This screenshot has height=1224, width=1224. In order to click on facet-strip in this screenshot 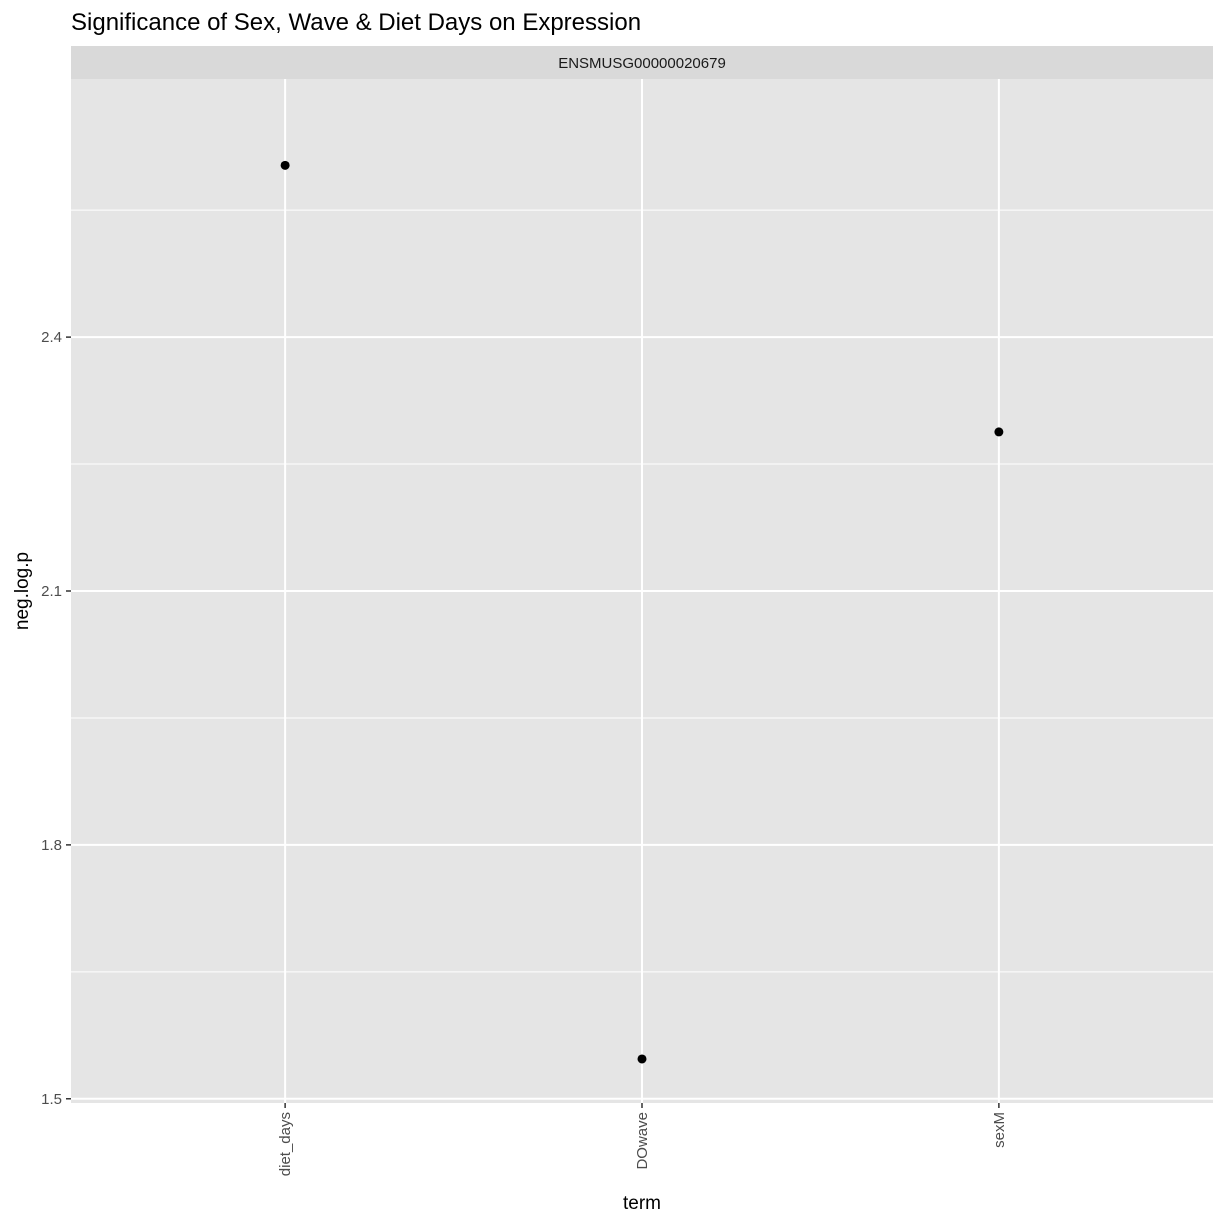, I will do `click(642, 62)`.